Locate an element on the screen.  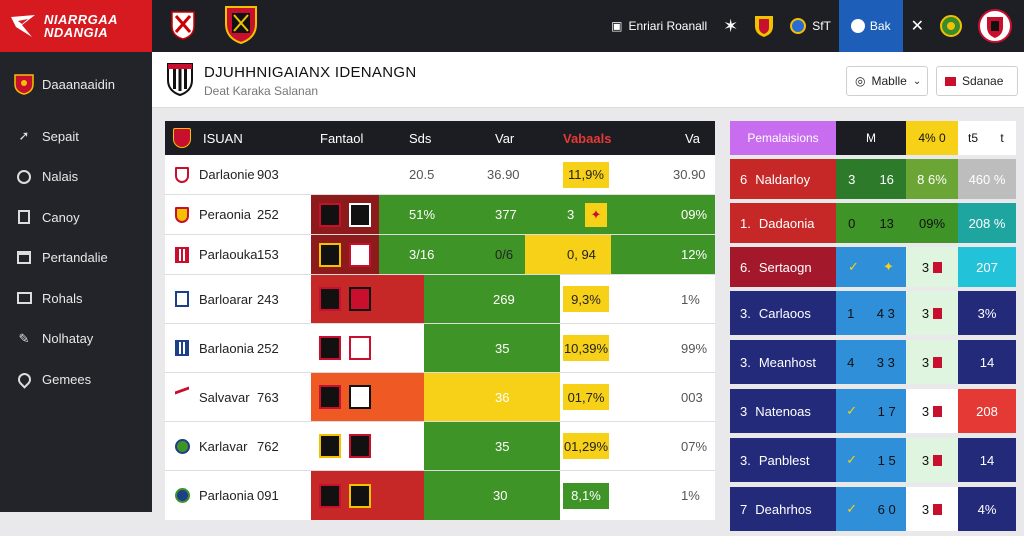
team-number: 243 is located at coordinates (268, 299).